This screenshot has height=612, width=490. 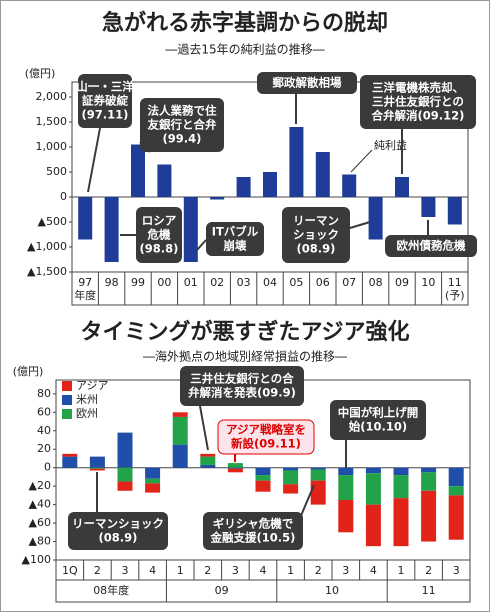 I want to click on y-tick-label: 1,500, so click(x=52, y=121).